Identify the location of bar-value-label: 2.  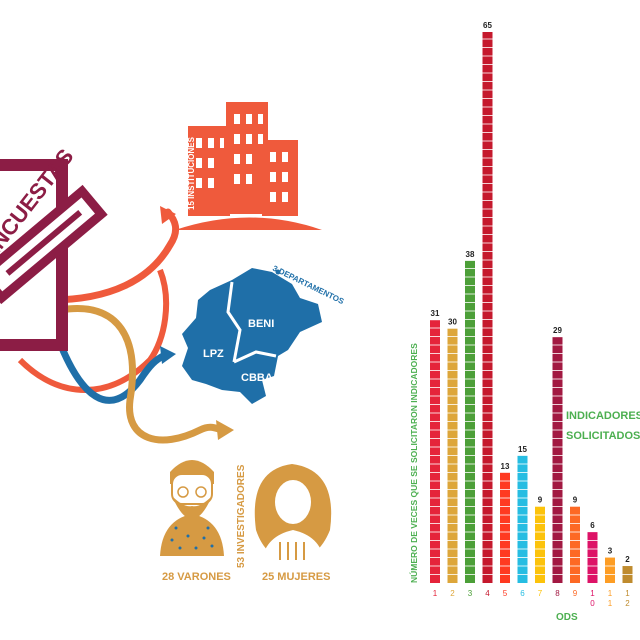
(627, 559).